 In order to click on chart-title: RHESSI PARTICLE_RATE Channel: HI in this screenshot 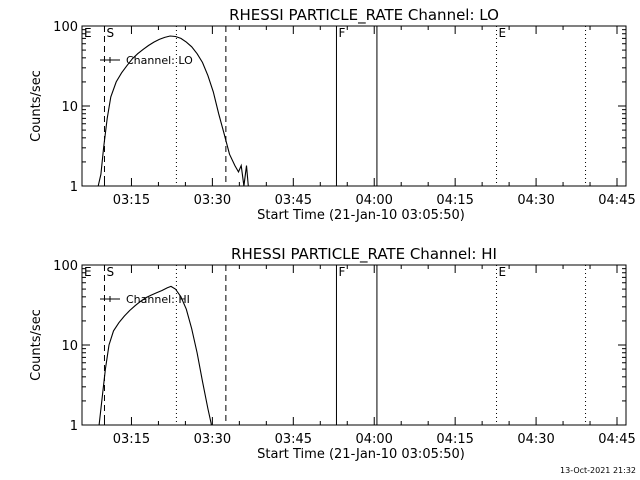, I will do `click(364, 254)`.